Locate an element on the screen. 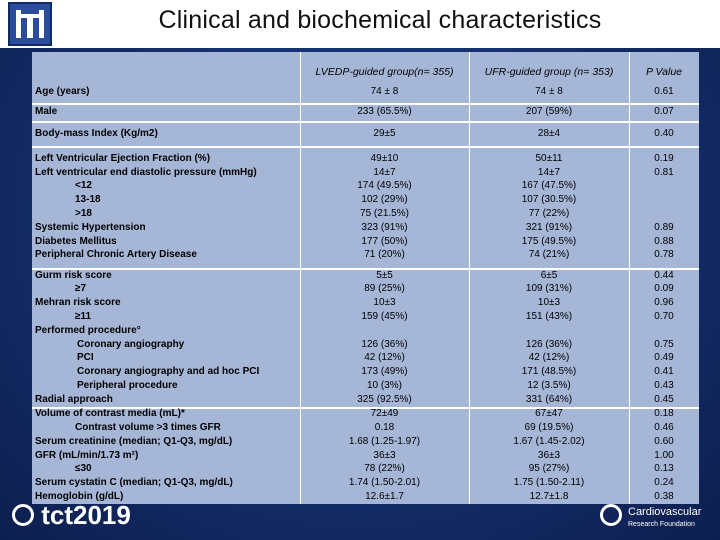 Image resolution: width=720 pixels, height=540 pixels. cell-p: 0.88 is located at coordinates (664, 241).